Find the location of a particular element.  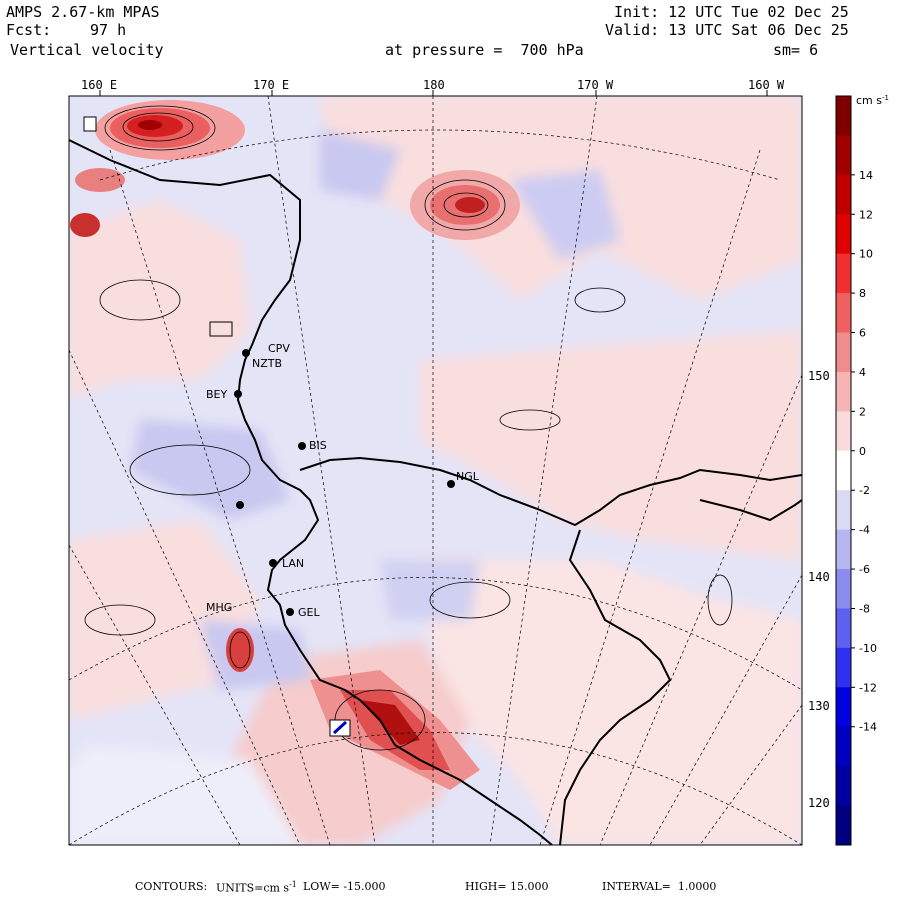

coastline-edward-vii is located at coordinates (750, 510).